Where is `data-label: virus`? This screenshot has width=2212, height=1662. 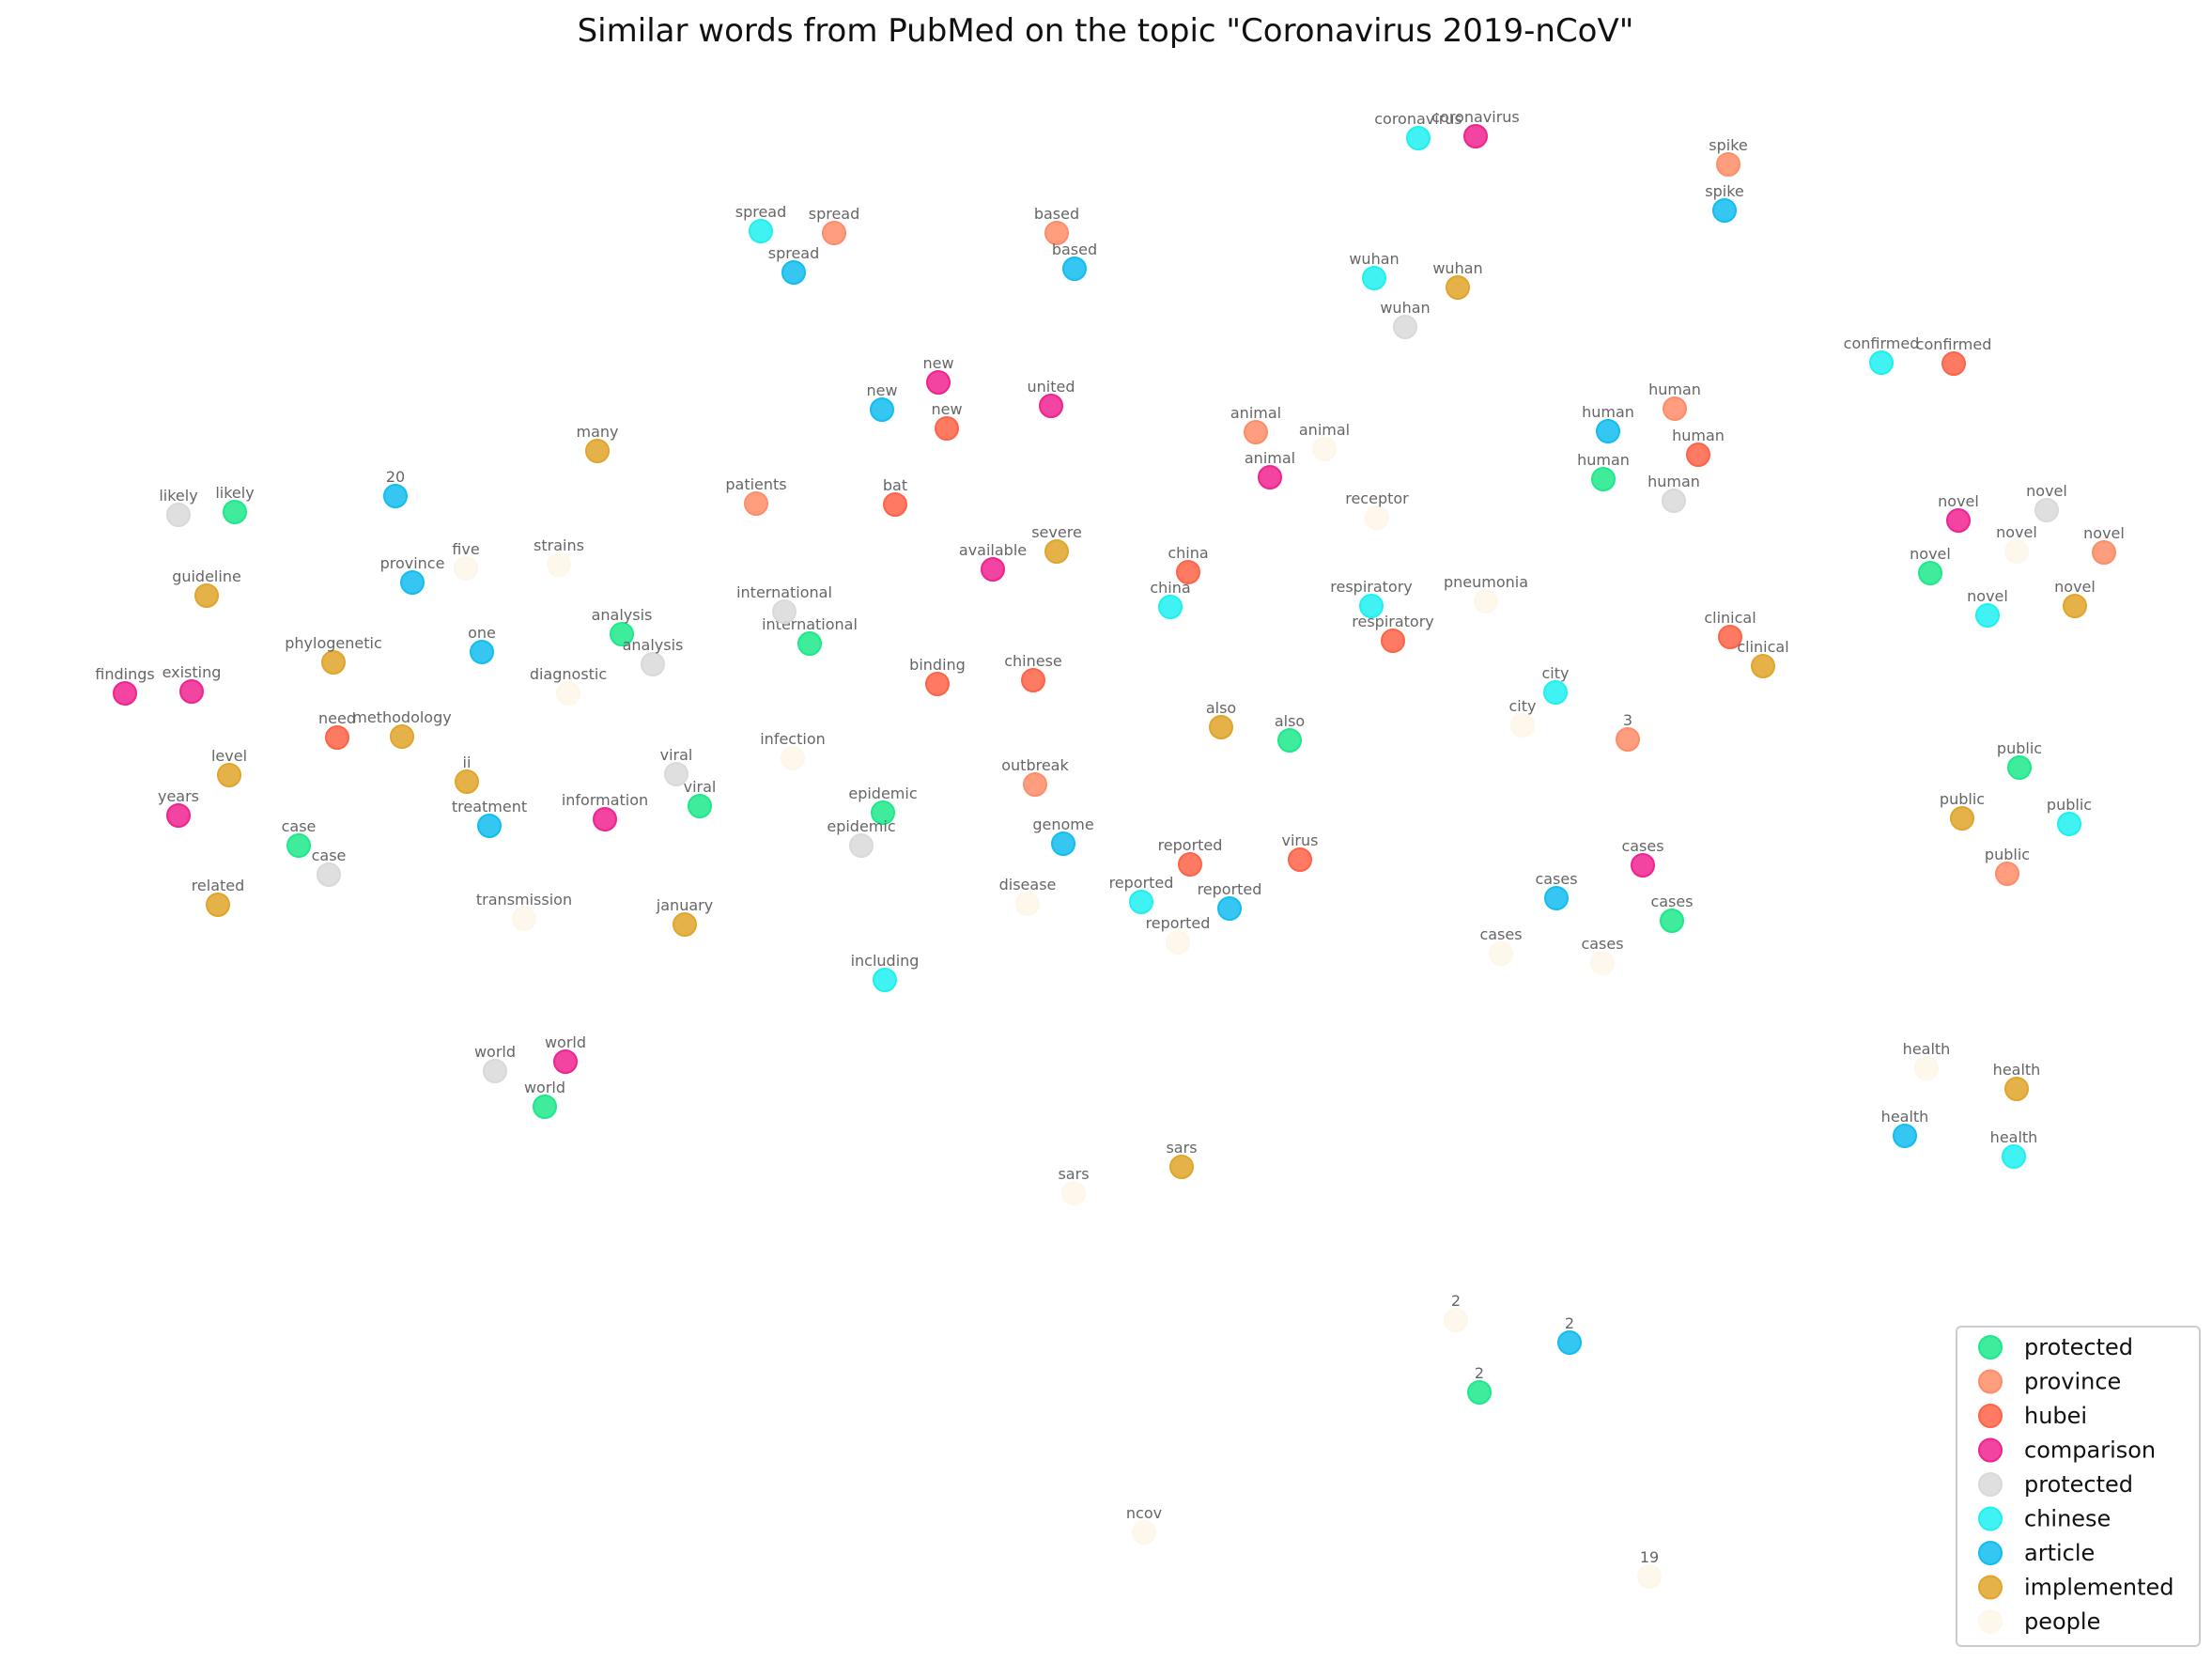
data-label: virus is located at coordinates (1300, 840).